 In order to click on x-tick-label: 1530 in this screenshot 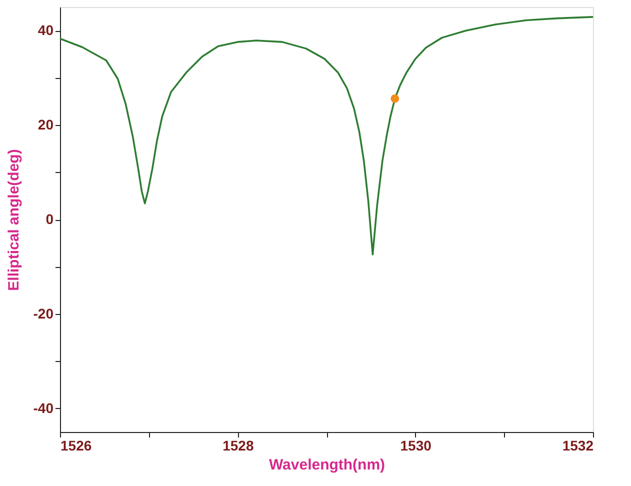, I will do `click(416, 446)`.